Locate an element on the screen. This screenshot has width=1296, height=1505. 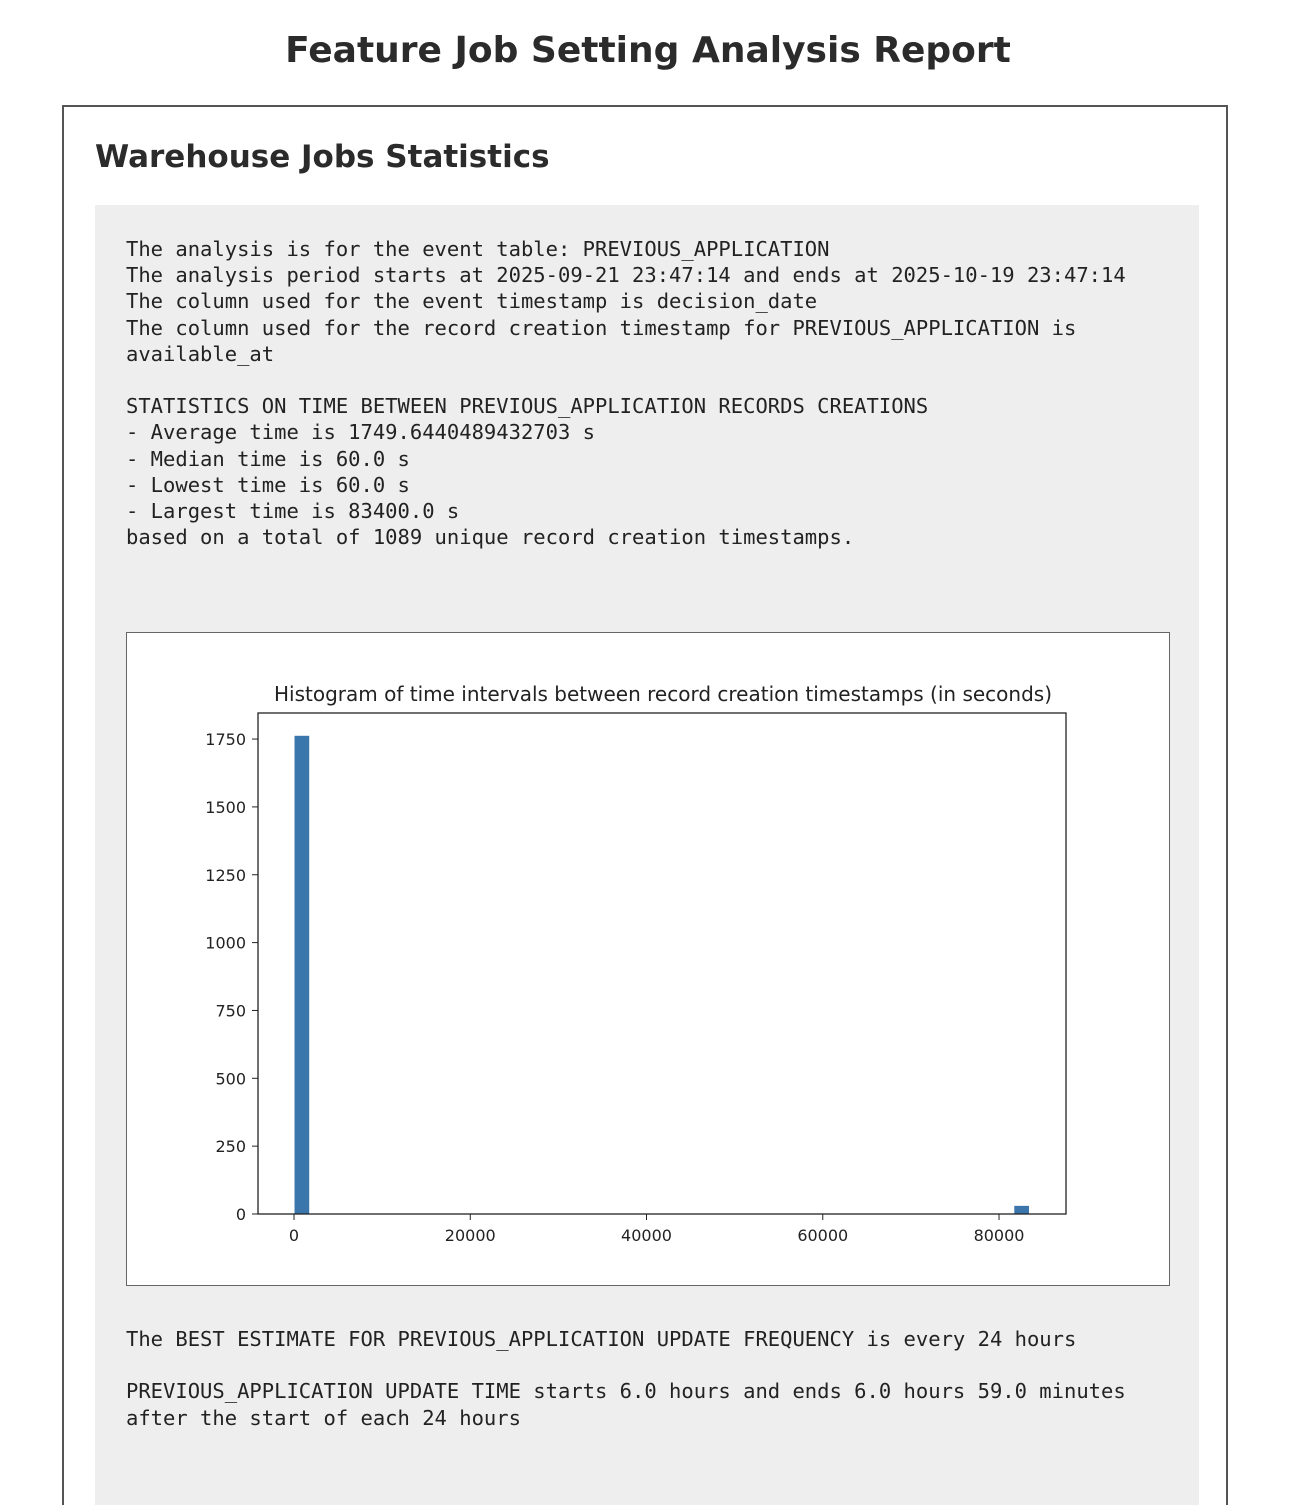
y-tick-label: 750 is located at coordinates (230, 1010).